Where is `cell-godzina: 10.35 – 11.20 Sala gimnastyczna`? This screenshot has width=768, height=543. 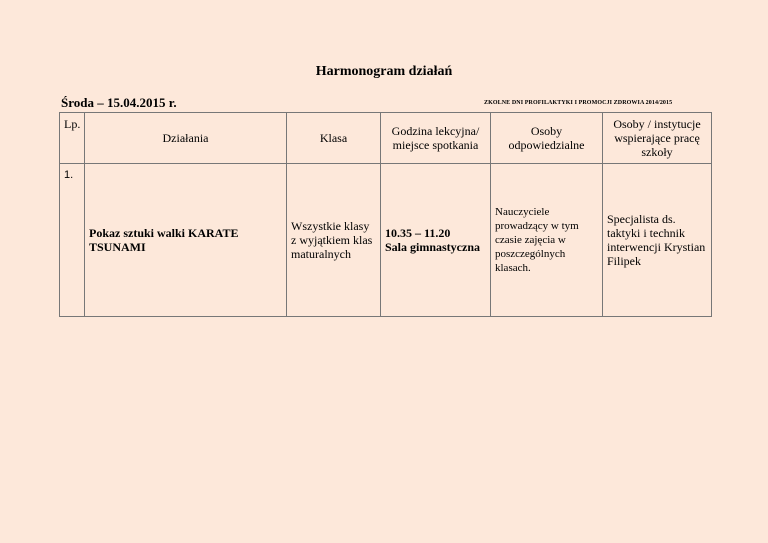
cell-godzina: 10.35 – 11.20 Sala gimnastyczna is located at coordinates (435, 240).